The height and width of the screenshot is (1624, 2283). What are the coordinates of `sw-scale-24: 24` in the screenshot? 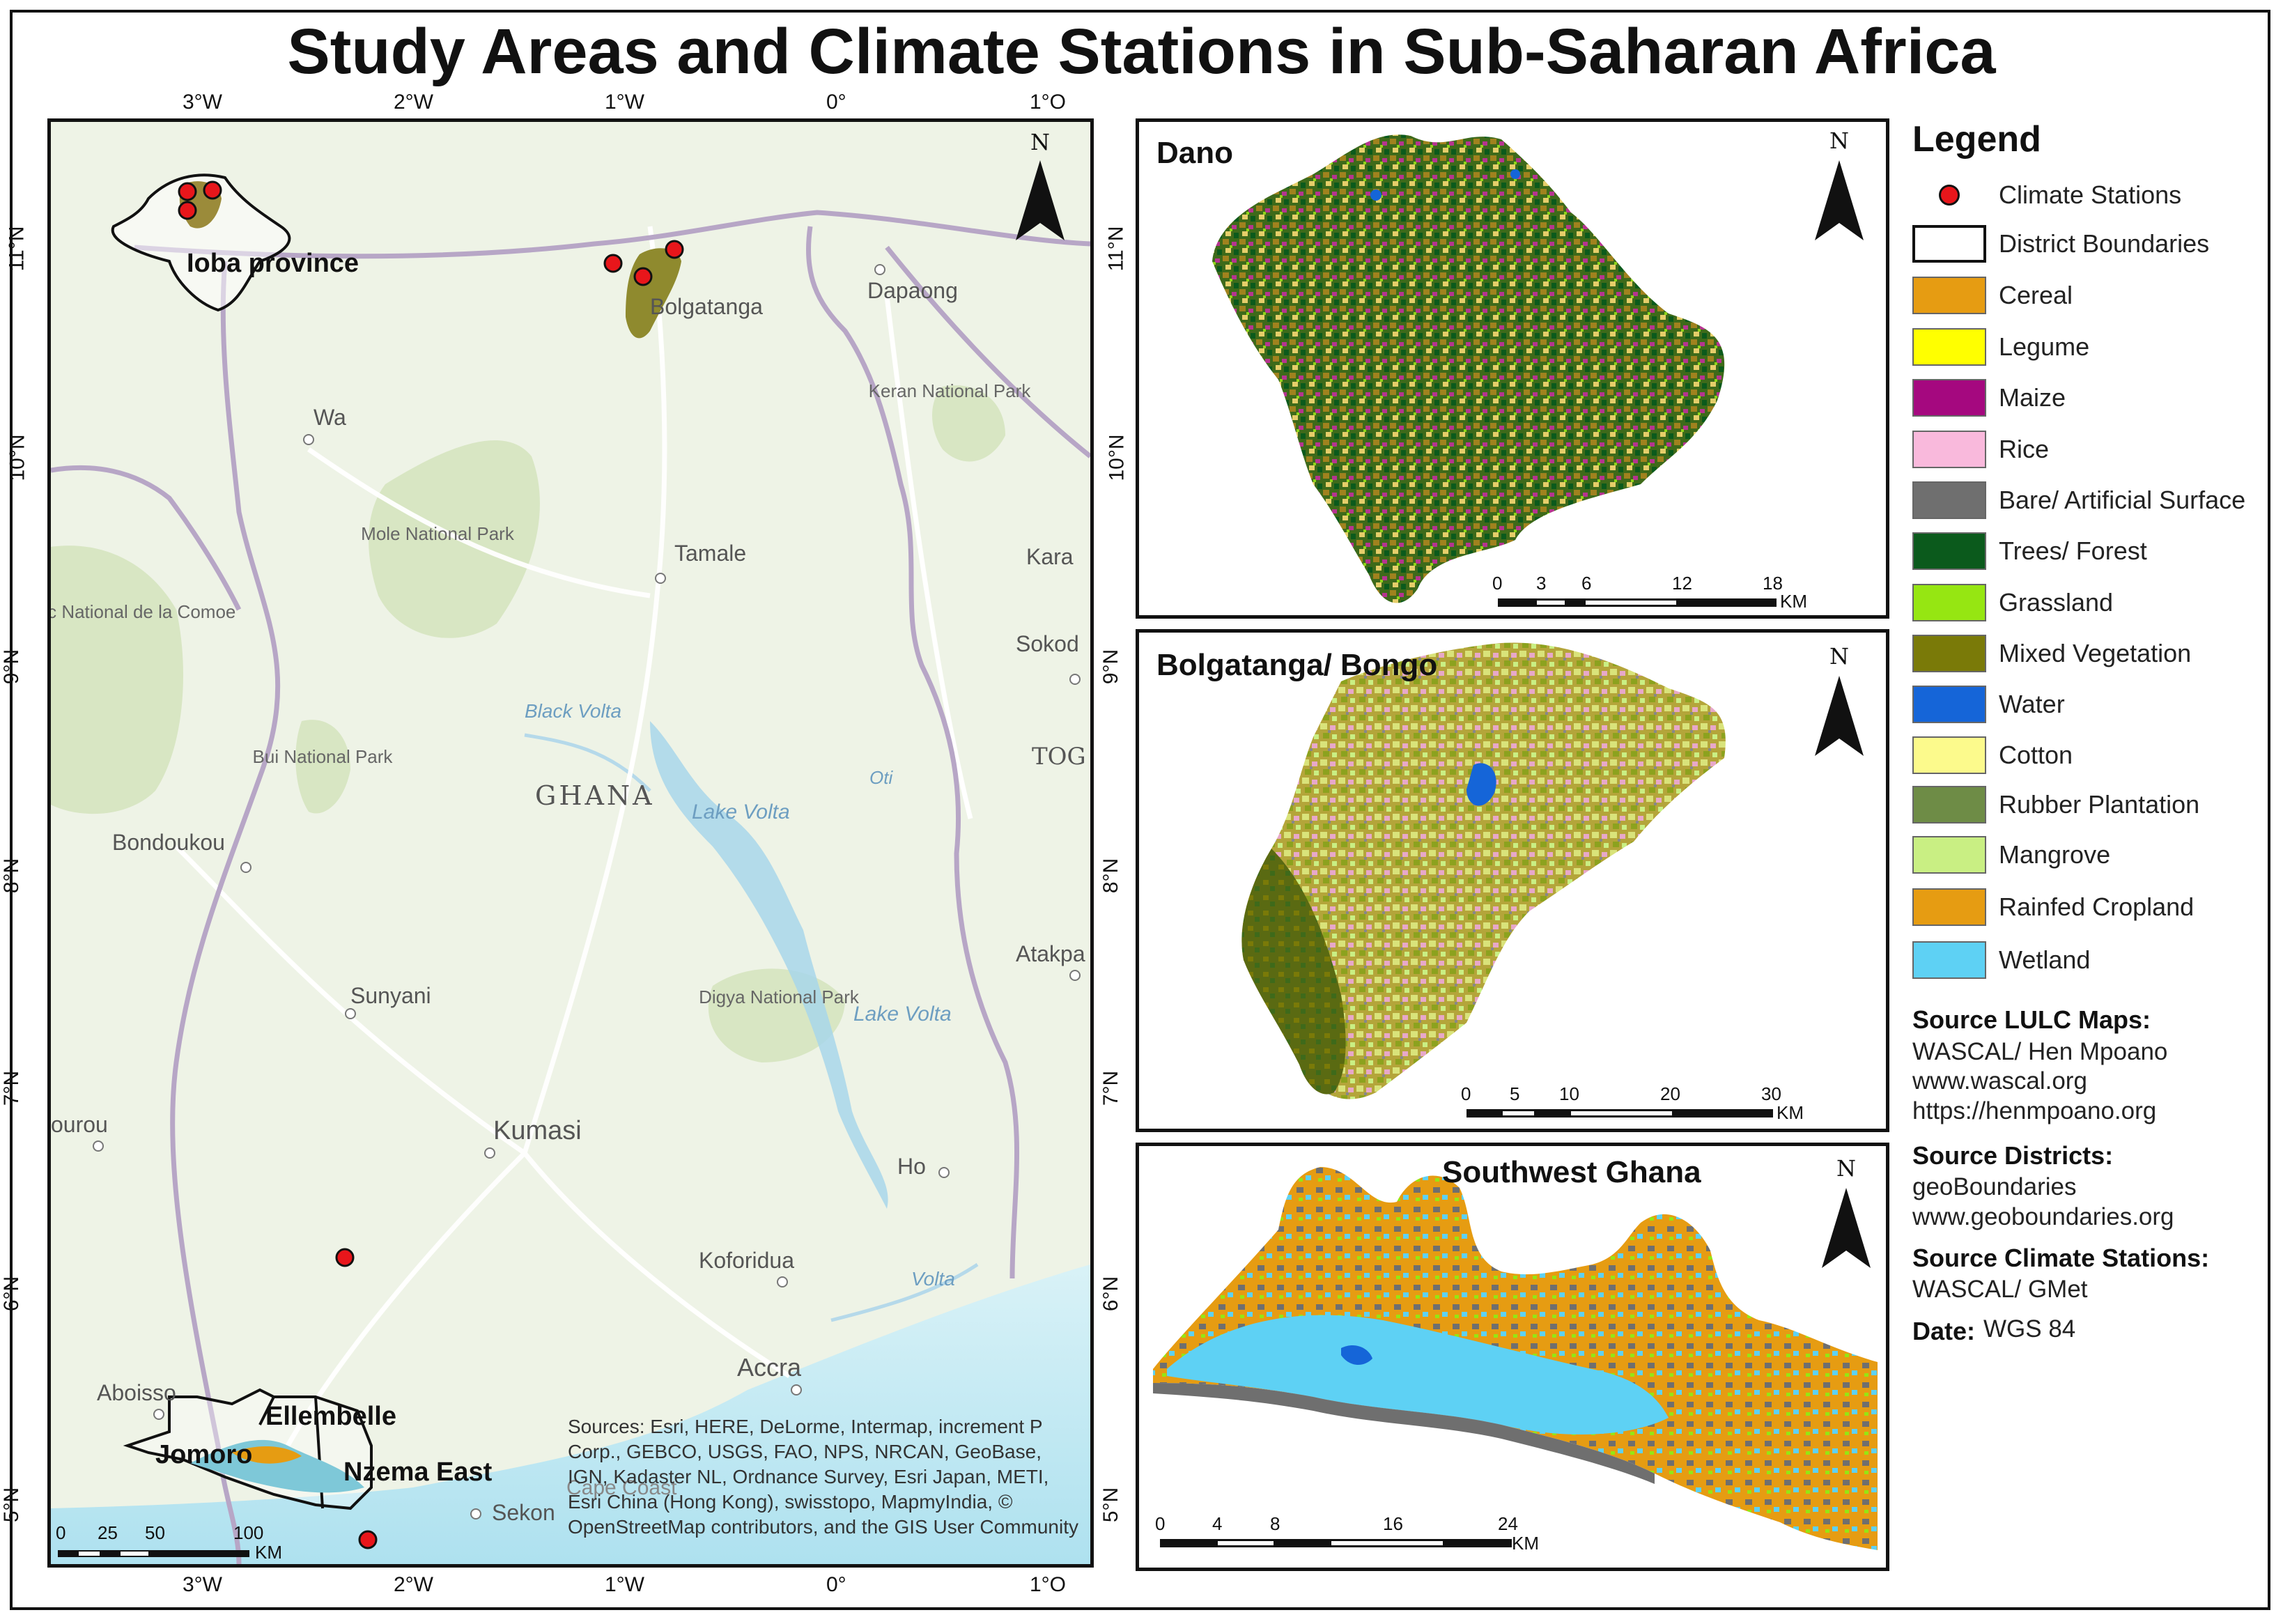 It's located at (1508, 1523).